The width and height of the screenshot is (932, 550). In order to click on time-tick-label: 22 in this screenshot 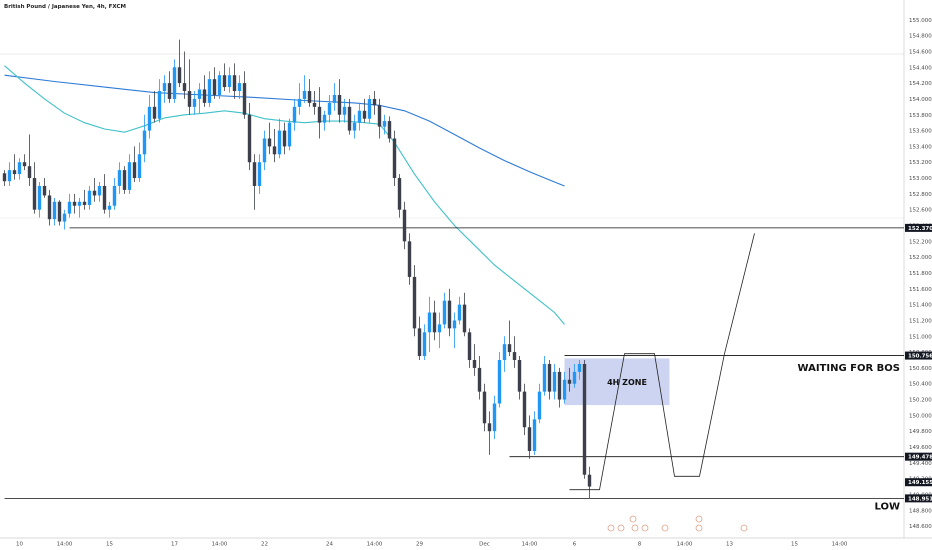, I will do `click(264, 545)`.